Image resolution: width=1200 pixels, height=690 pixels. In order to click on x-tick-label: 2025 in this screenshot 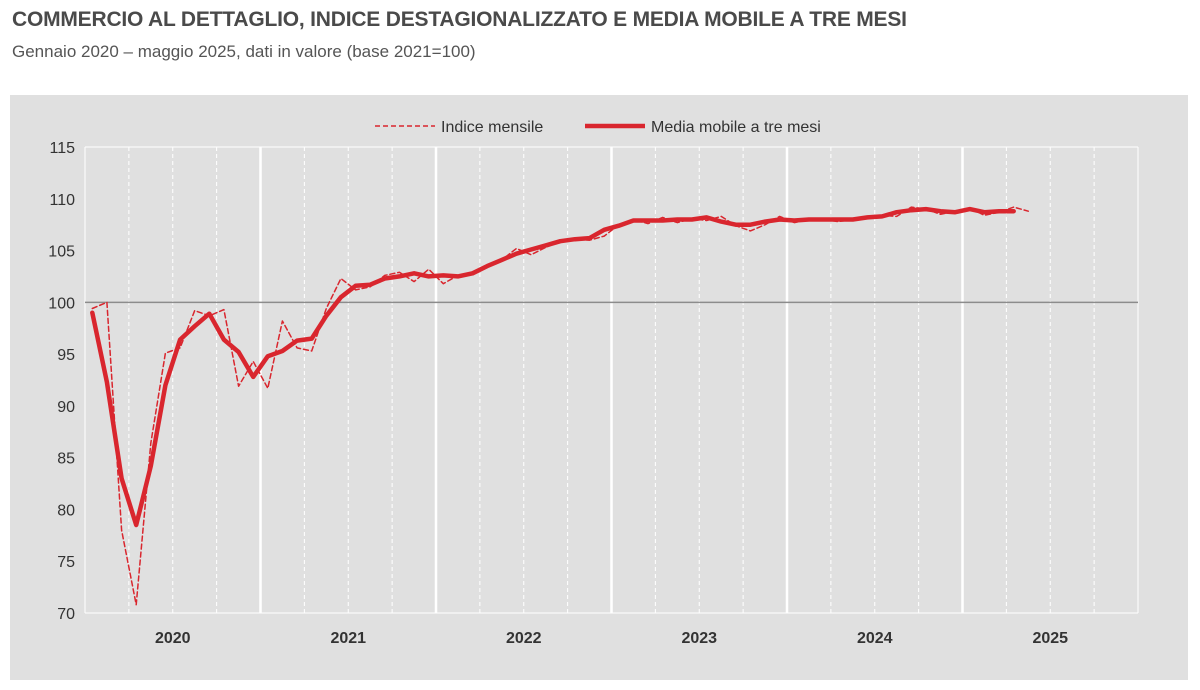, I will do `click(1050, 638)`.